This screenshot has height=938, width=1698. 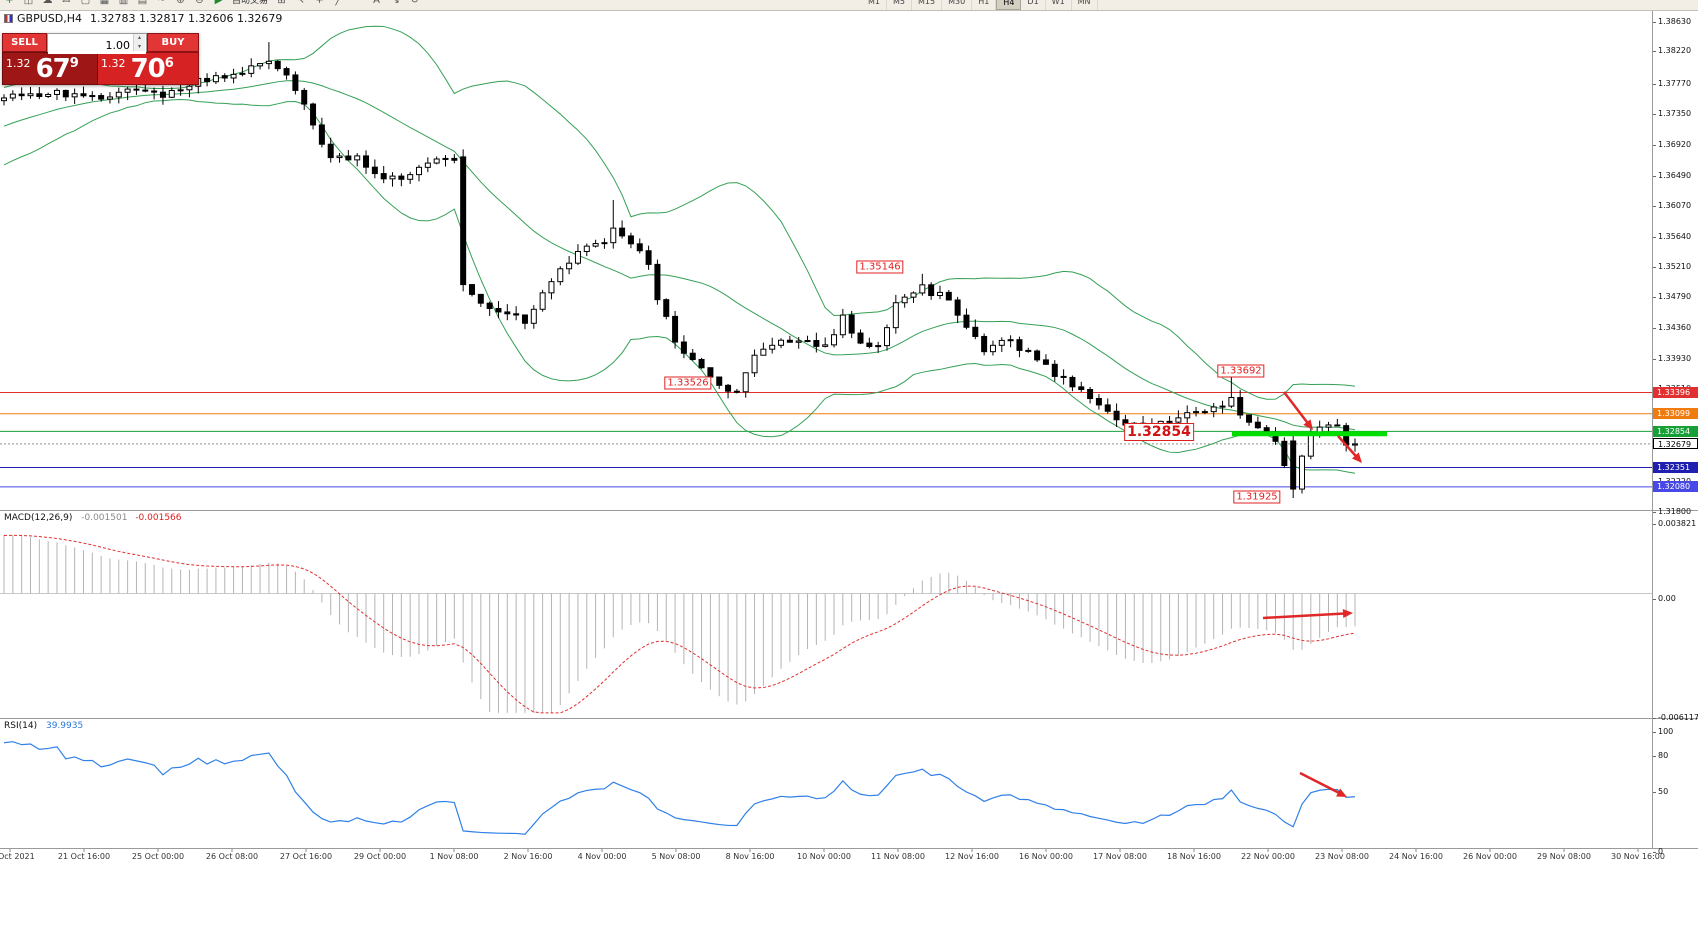 I want to click on timeframe-mn-button: MN, so click(x=1085, y=5).